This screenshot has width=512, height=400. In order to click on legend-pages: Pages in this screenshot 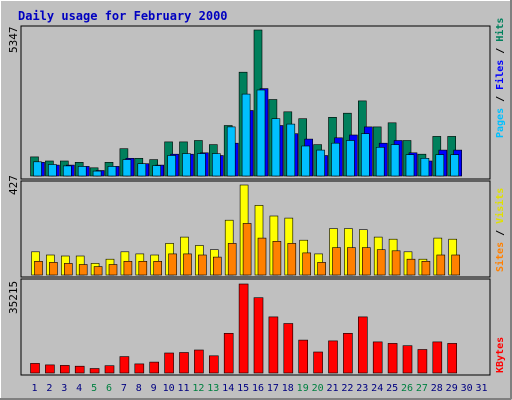, I will do `click(500, 123)`.